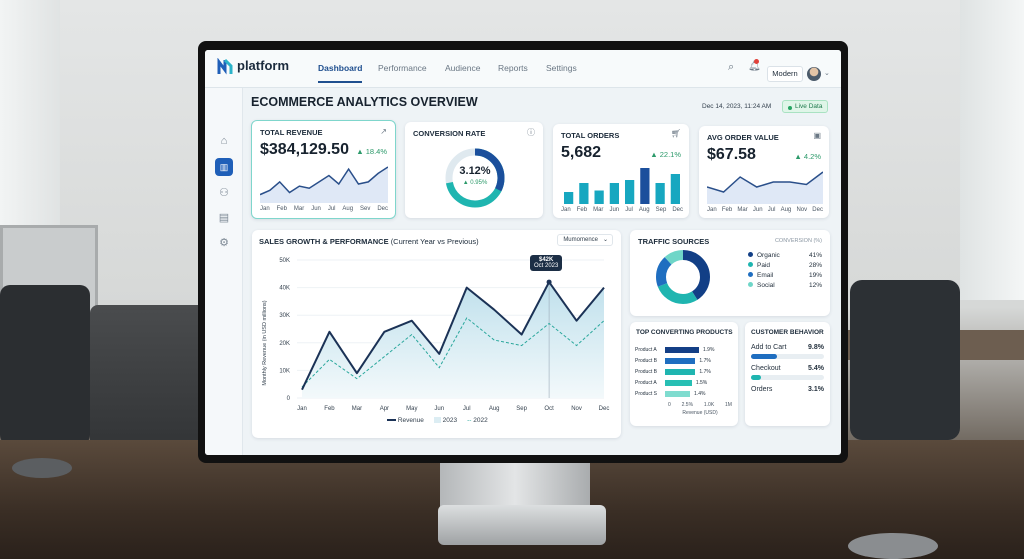 This screenshot has height=559, width=1024. What do you see at coordinates (827, 73) in the screenshot?
I see `chevron-down-icon: ⌄` at bounding box center [827, 73].